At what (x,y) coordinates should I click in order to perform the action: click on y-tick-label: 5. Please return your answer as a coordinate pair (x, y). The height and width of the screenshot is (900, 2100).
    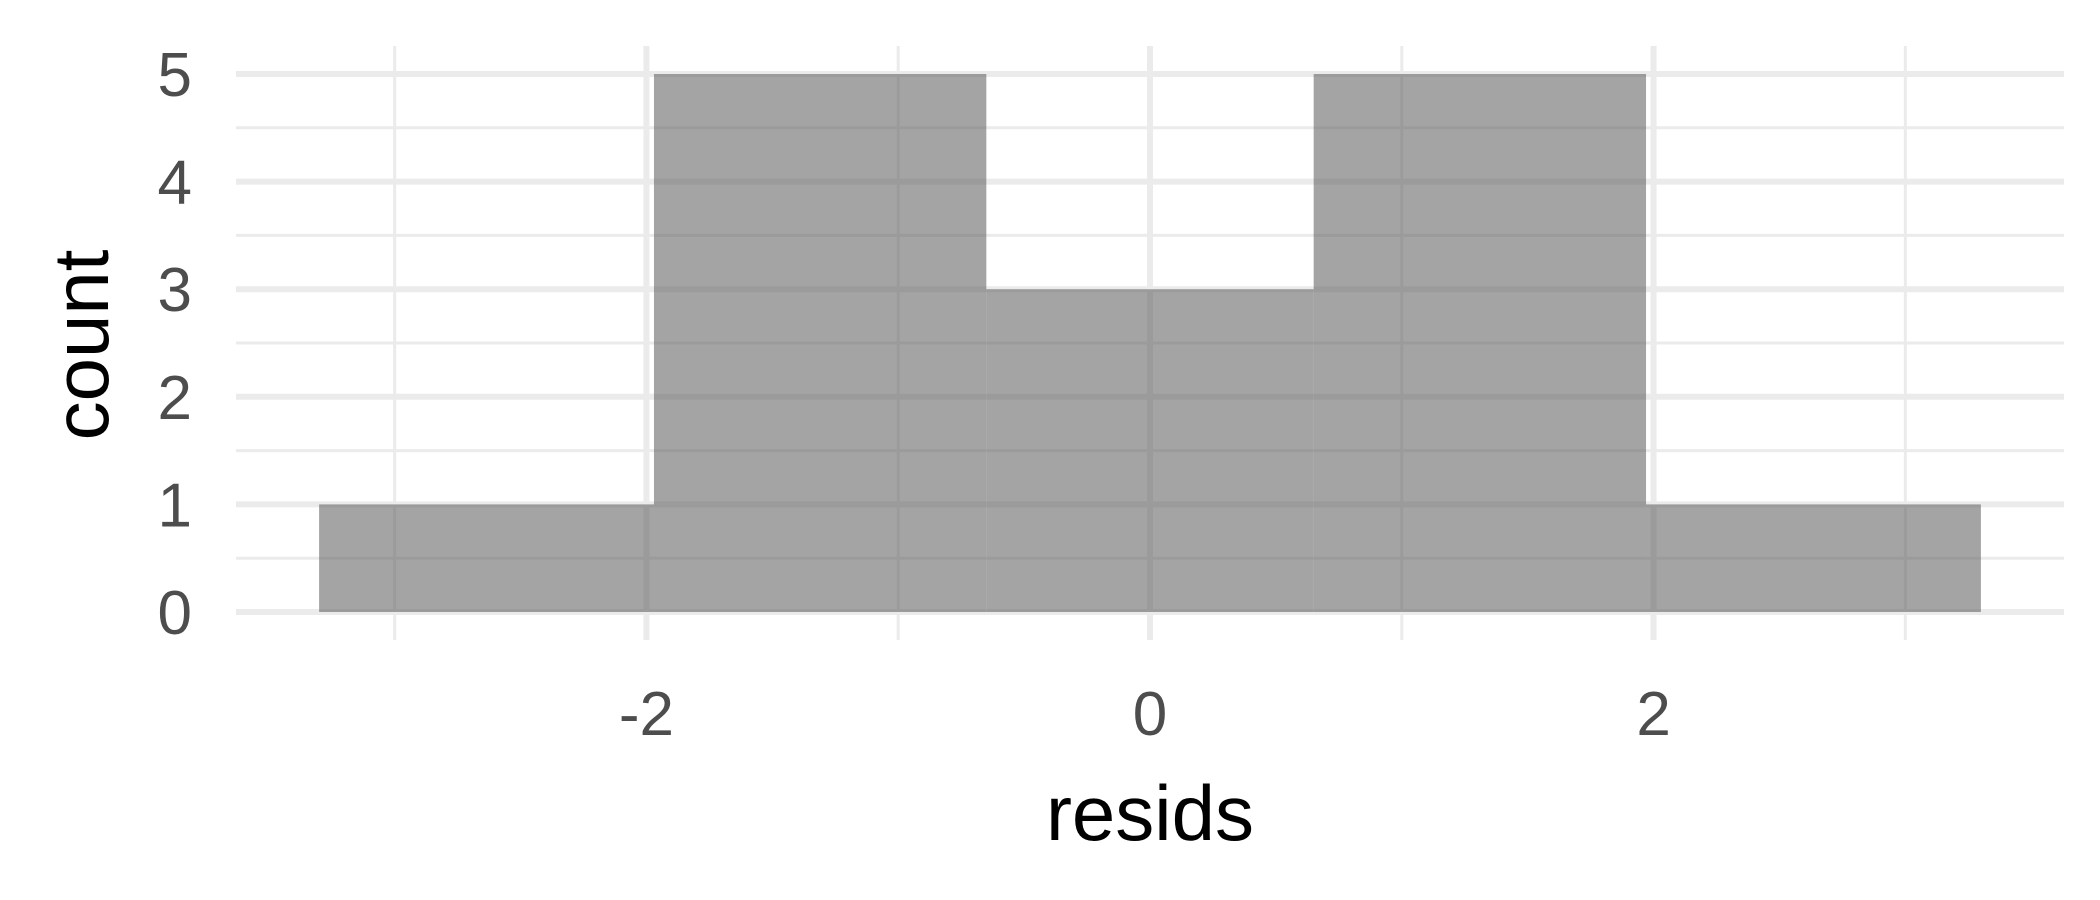
    Looking at the image, I should click on (175, 75).